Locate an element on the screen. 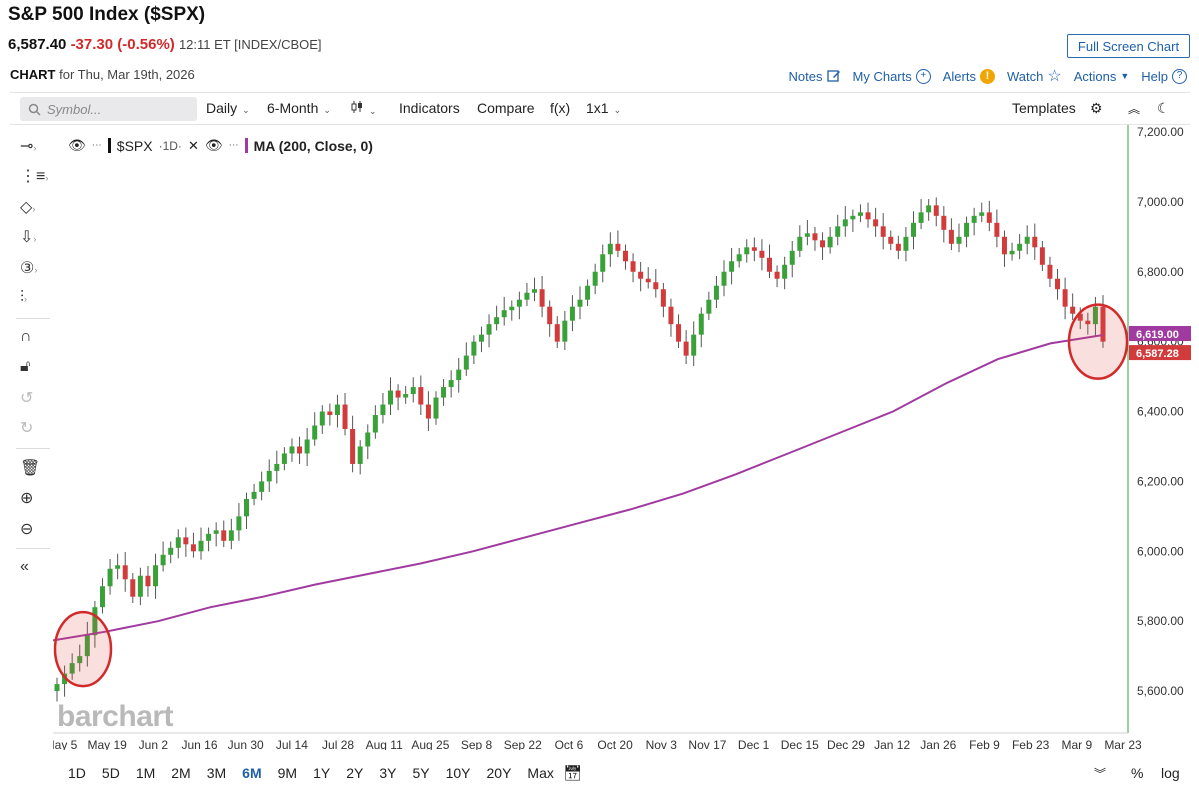  close-icon: ✕ is located at coordinates (193, 145).